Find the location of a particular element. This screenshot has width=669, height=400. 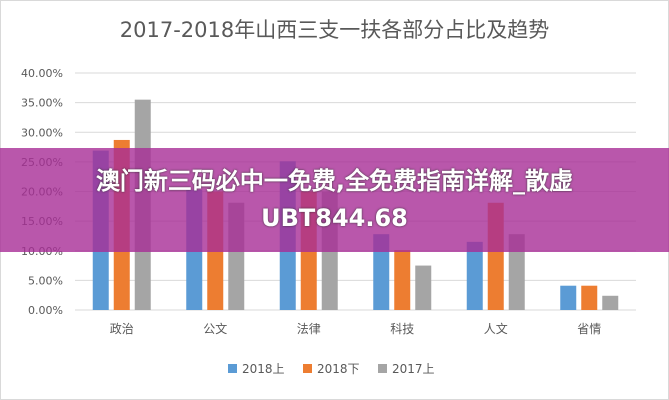

bar-2018下-省情 is located at coordinates (589, 297).